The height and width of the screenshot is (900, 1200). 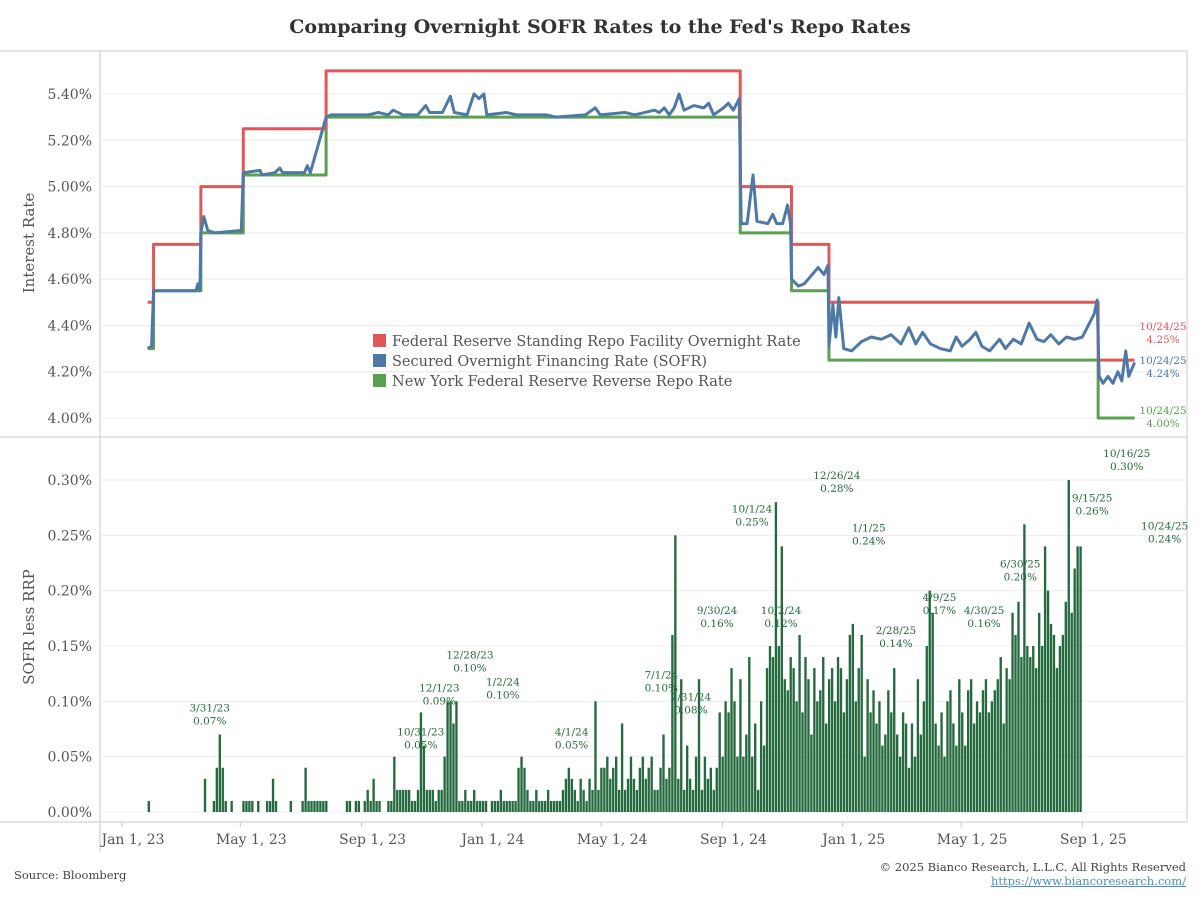 I want to click on bottom-y-tick-label: 0.05%, so click(x=70, y=758).